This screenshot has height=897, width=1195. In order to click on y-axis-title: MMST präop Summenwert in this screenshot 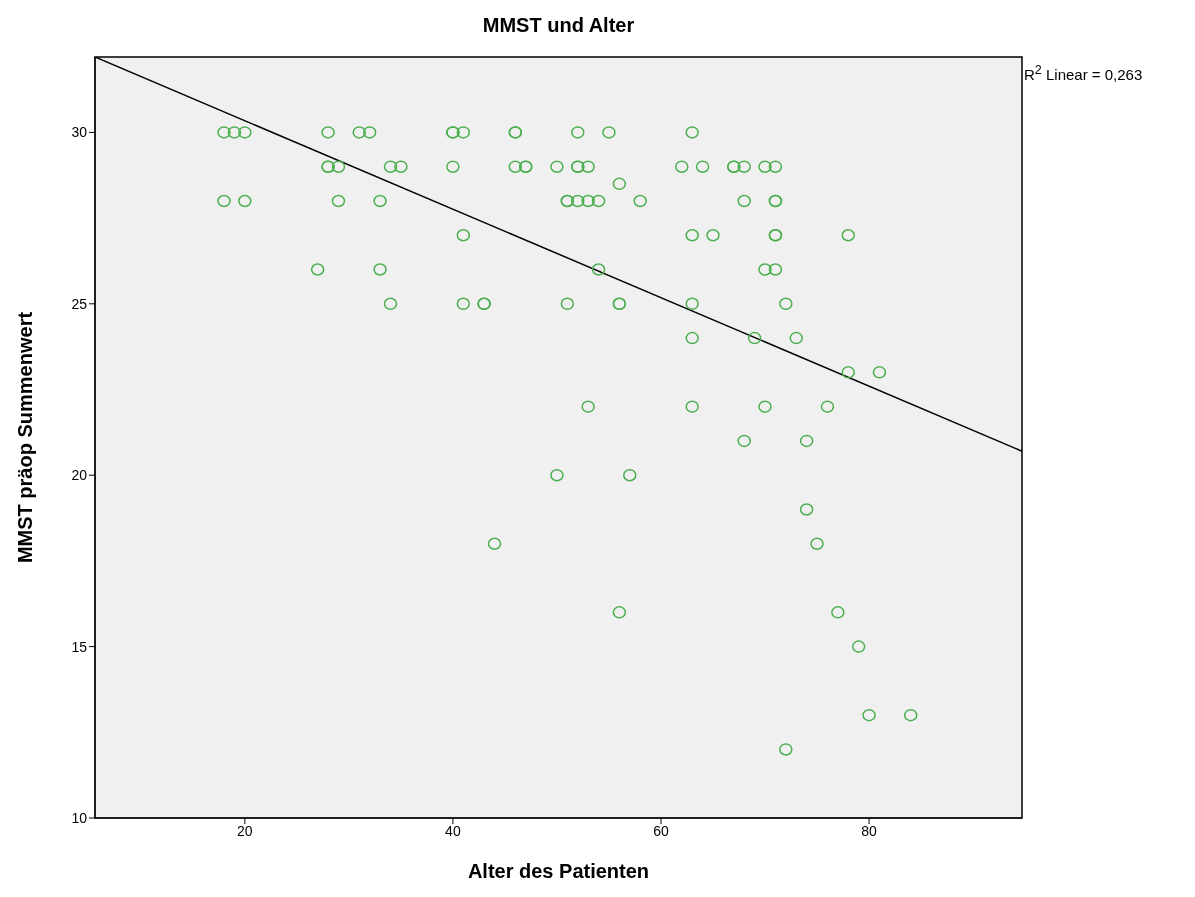, I will do `click(25, 437)`.